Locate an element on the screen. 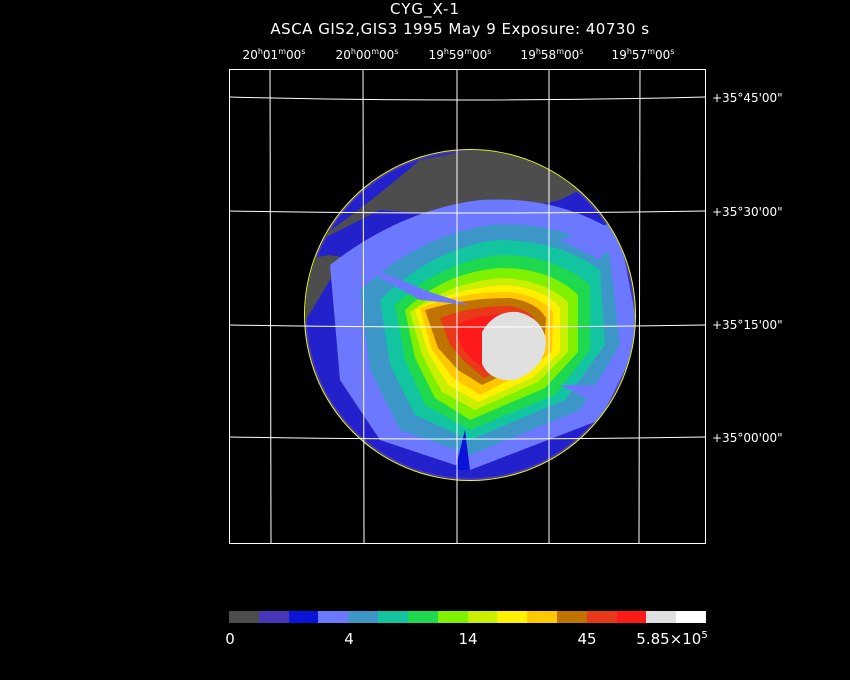 Image resolution: width=850 pixels, height=680 pixels. colorbar-label: 45 is located at coordinates (587, 639).